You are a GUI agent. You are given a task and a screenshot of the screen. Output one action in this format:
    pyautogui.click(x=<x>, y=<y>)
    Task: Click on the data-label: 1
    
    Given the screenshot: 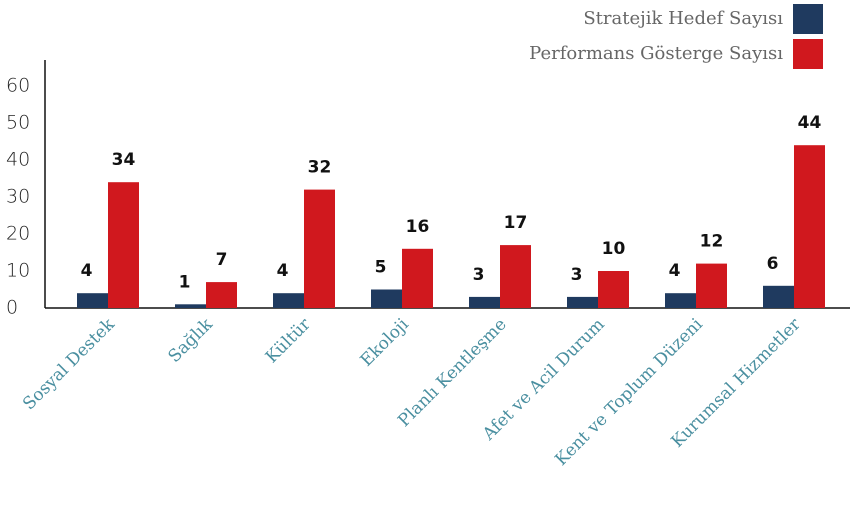 What is the action you would take?
    pyautogui.click(x=185, y=282)
    